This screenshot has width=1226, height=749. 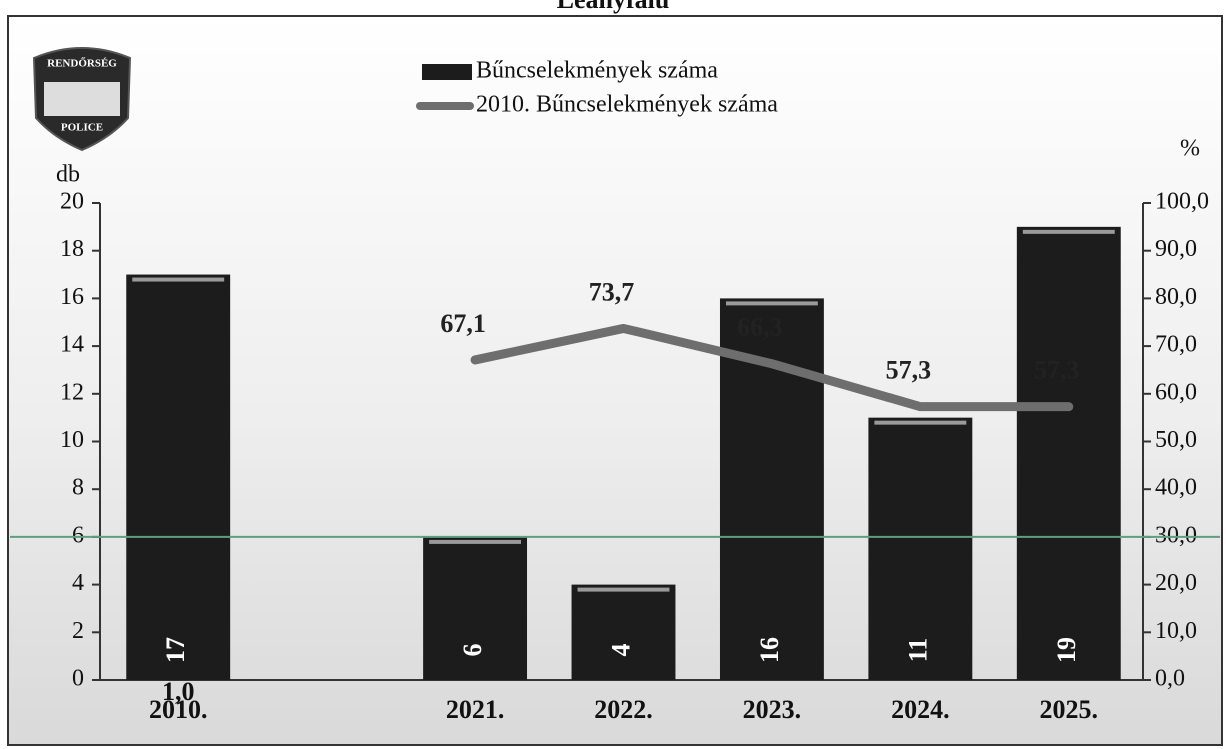 What do you see at coordinates (1170, 679) in the screenshot?
I see `y2-tick-label: 0,0` at bounding box center [1170, 679].